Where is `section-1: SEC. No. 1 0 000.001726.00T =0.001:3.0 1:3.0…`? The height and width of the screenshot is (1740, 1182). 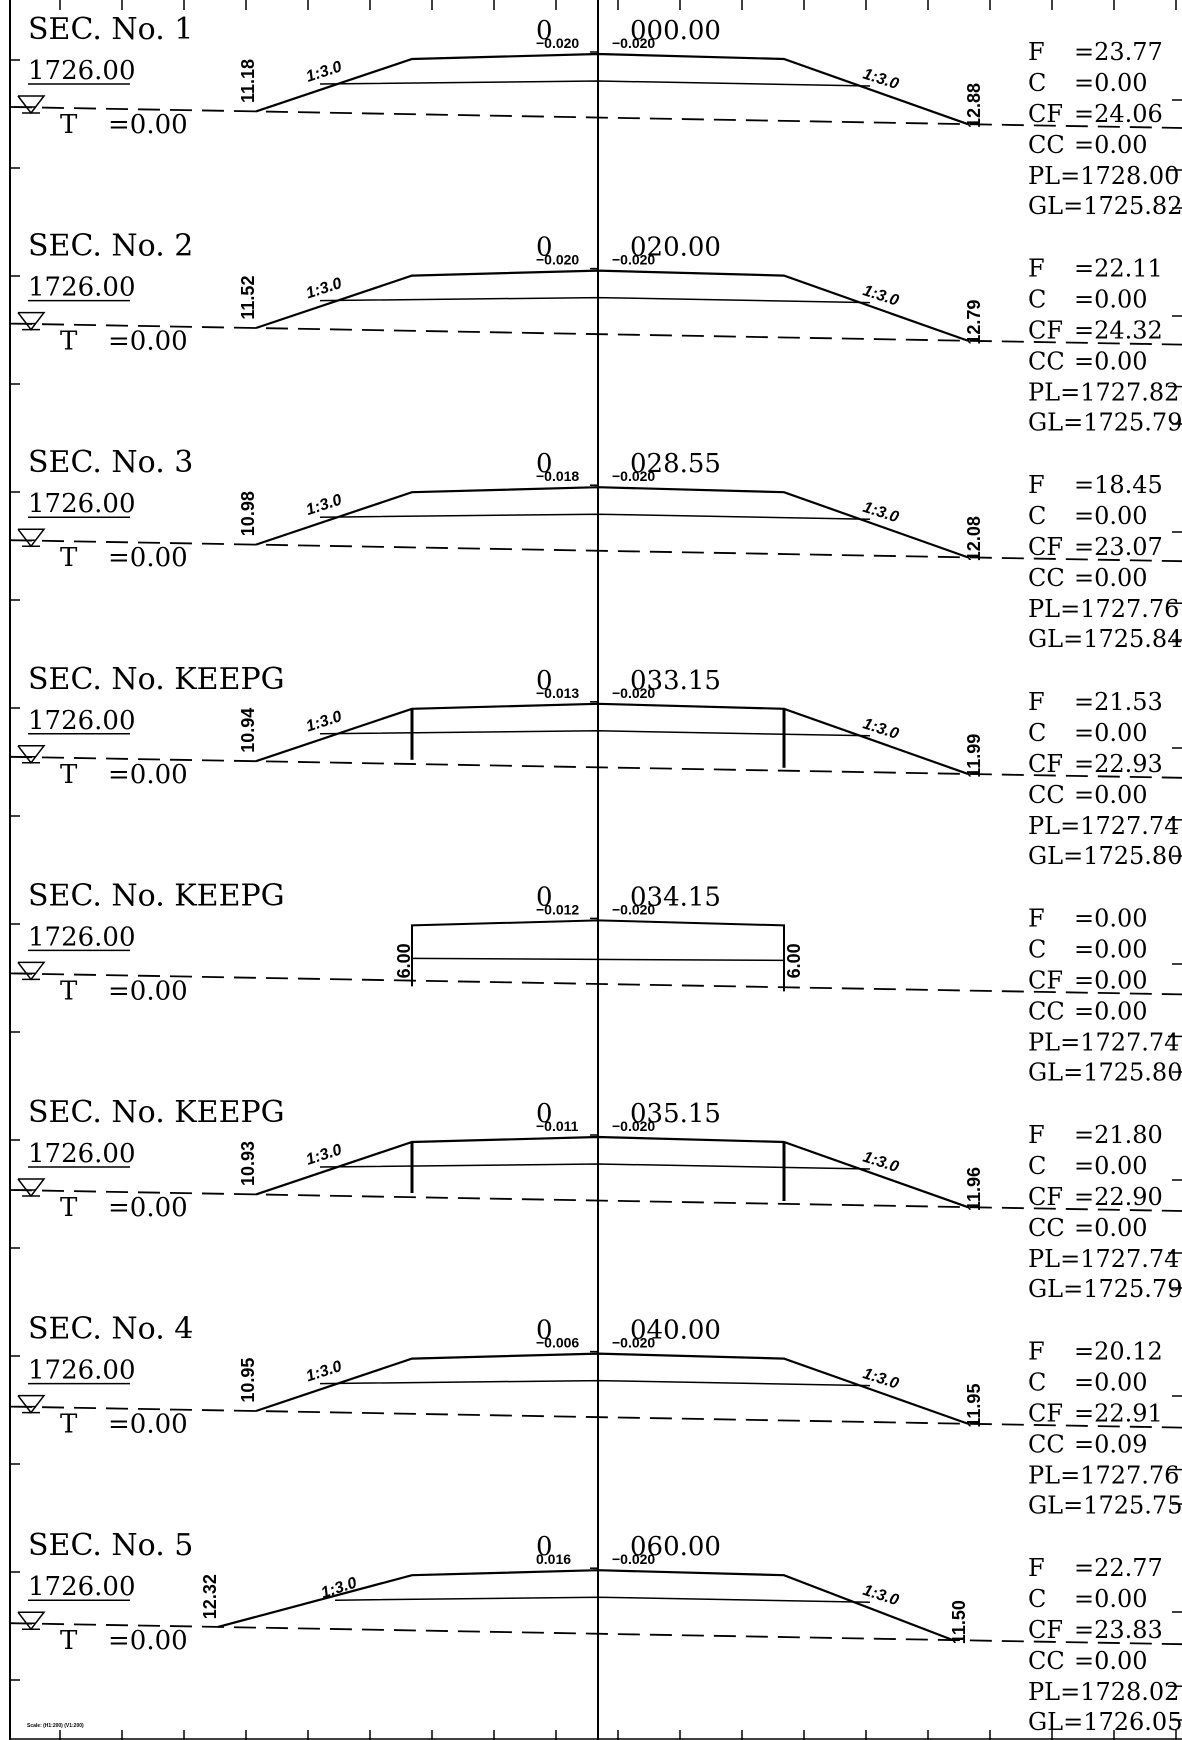
section-1: SEC. No. 1 0 000.001726.00T =0.001:3.0 1:3.0… is located at coordinates (596, 116).